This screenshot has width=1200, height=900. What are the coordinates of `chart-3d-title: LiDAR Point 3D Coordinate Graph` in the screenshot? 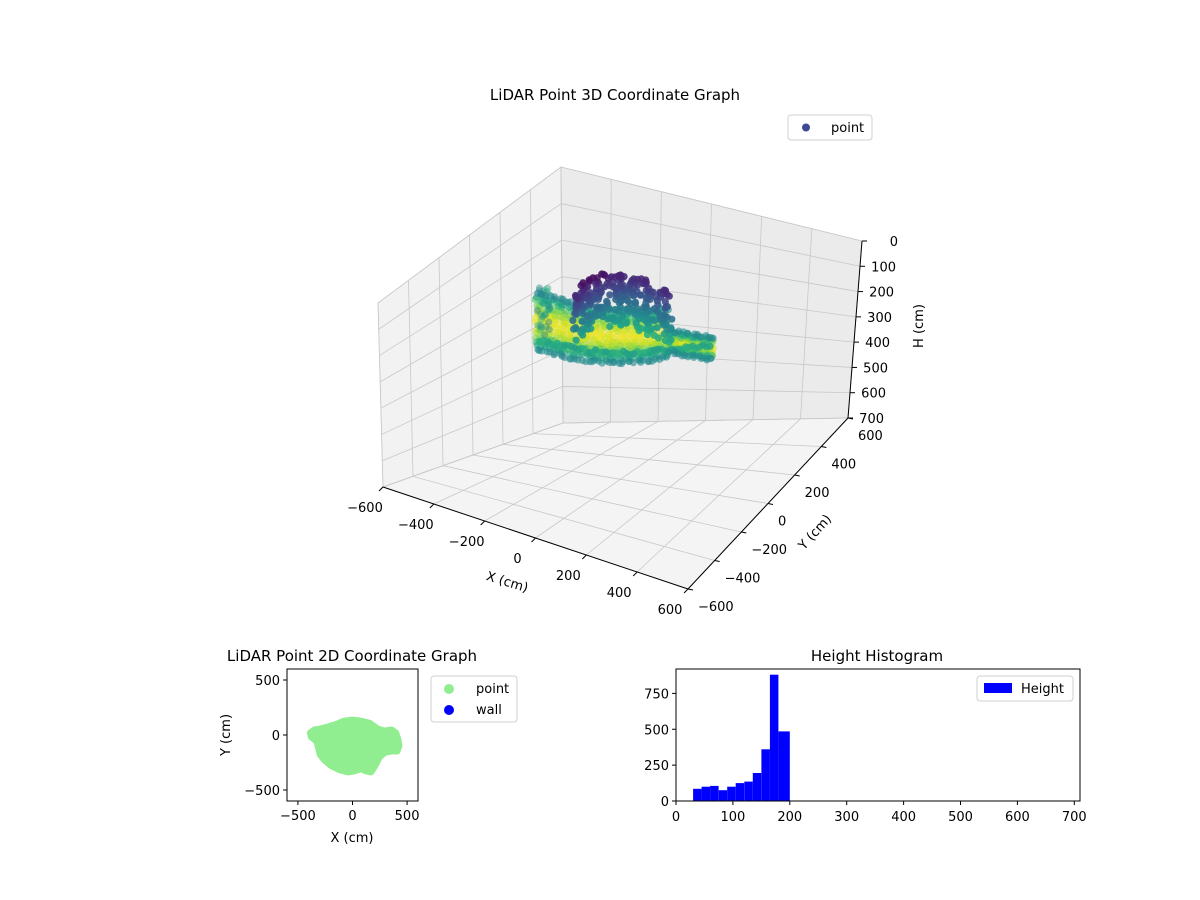 It's located at (615, 95).